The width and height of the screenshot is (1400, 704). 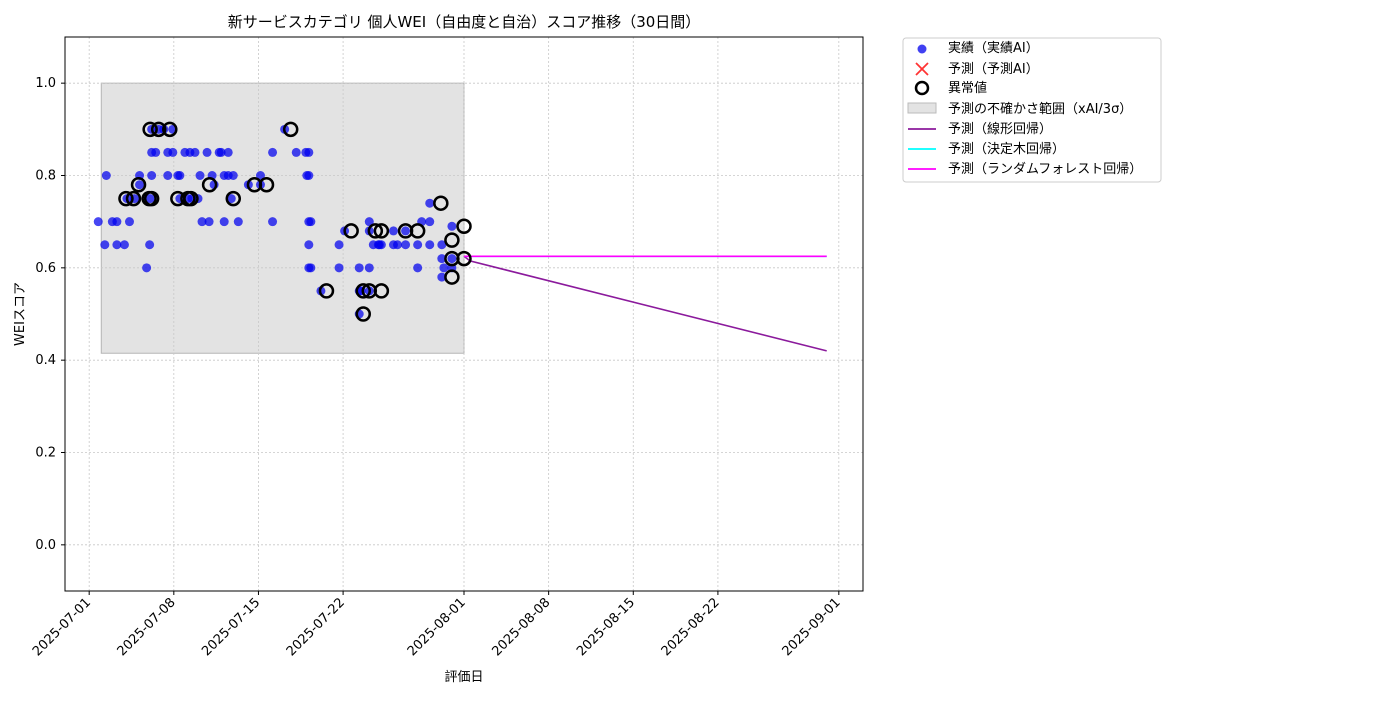 I want to click on legend-label-actual: 実績（実績AI）, so click(x=993, y=48).